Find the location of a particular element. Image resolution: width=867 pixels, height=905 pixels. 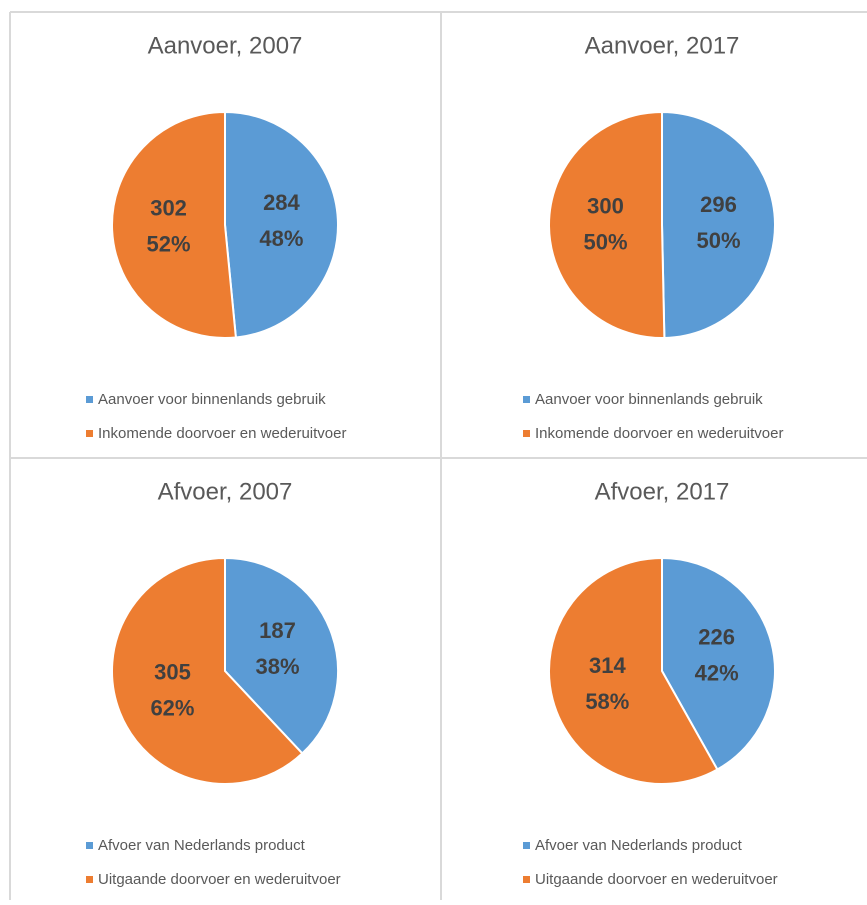

chart-title: Afvoer, 2017 is located at coordinates (662, 491).